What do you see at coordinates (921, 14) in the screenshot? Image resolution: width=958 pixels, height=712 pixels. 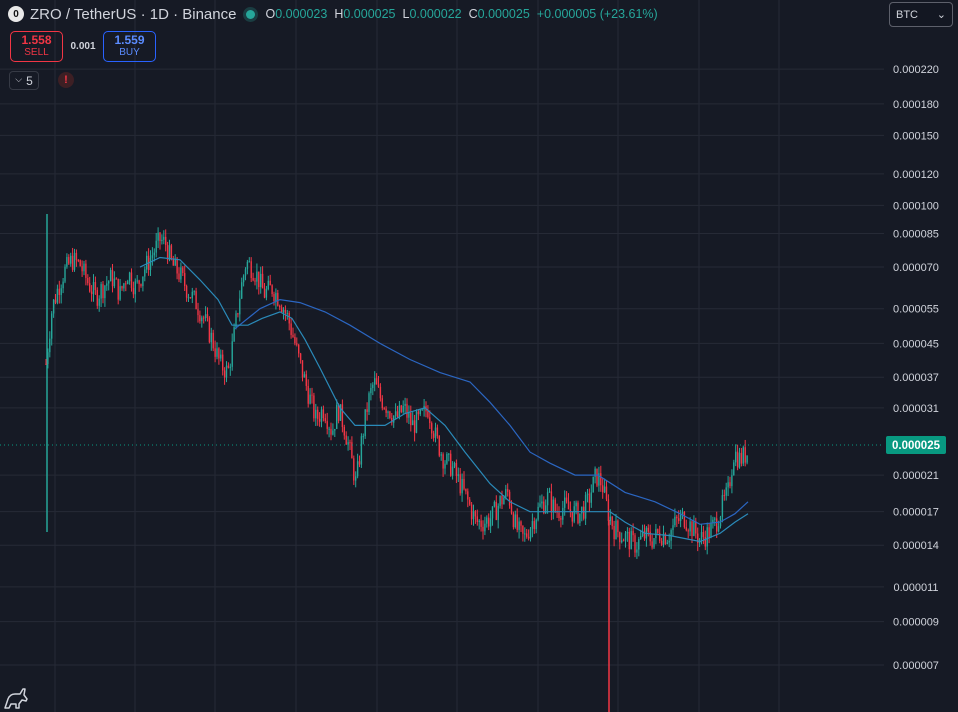 I see `currency-select: BTC ⌄` at bounding box center [921, 14].